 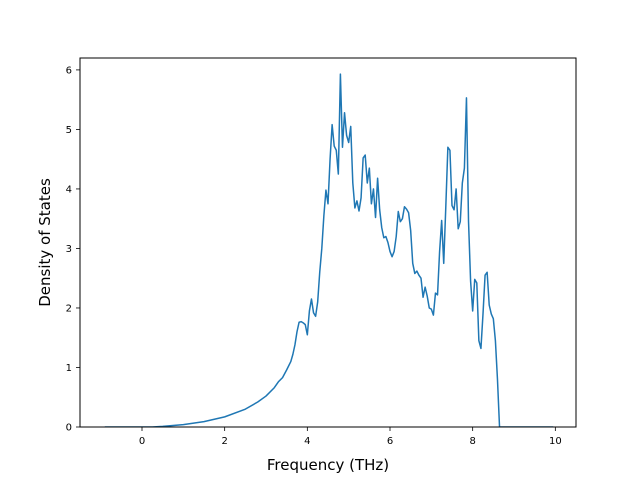 I want to click on y-tick-label: 0, so click(x=69, y=428).